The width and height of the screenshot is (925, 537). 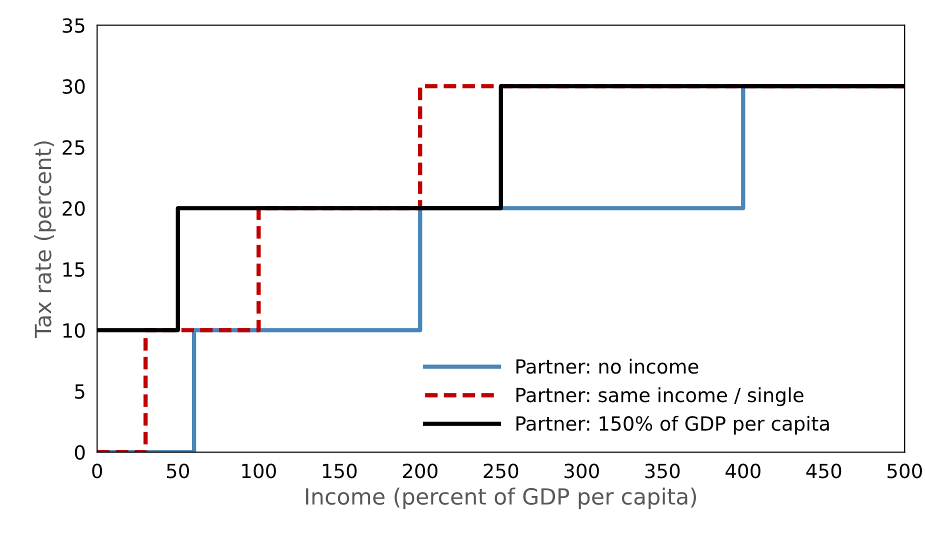 What do you see at coordinates (672, 425) in the screenshot?
I see `legend-label: Partner: 150% of GDP per capita` at bounding box center [672, 425].